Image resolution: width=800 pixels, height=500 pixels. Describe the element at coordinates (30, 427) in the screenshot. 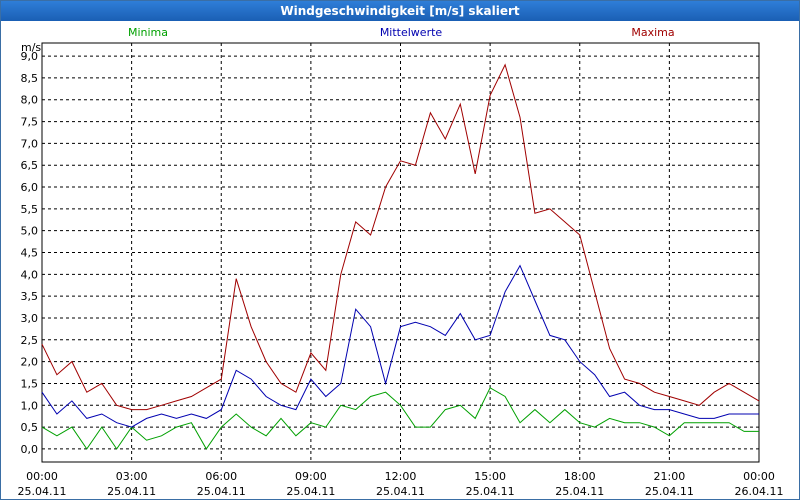

I see `y-tick-label: 0,5` at that location.